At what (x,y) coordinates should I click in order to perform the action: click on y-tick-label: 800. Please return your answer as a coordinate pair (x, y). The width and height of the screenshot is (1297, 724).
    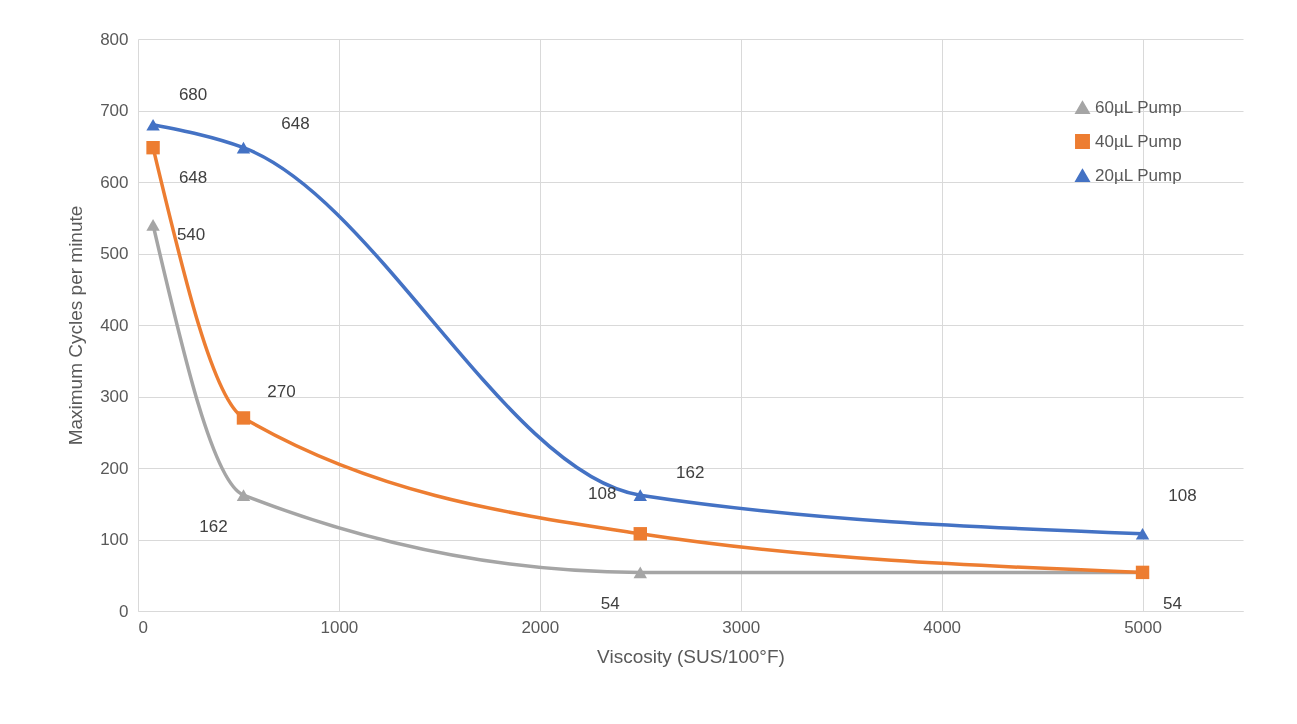
    Looking at the image, I should click on (114, 39).